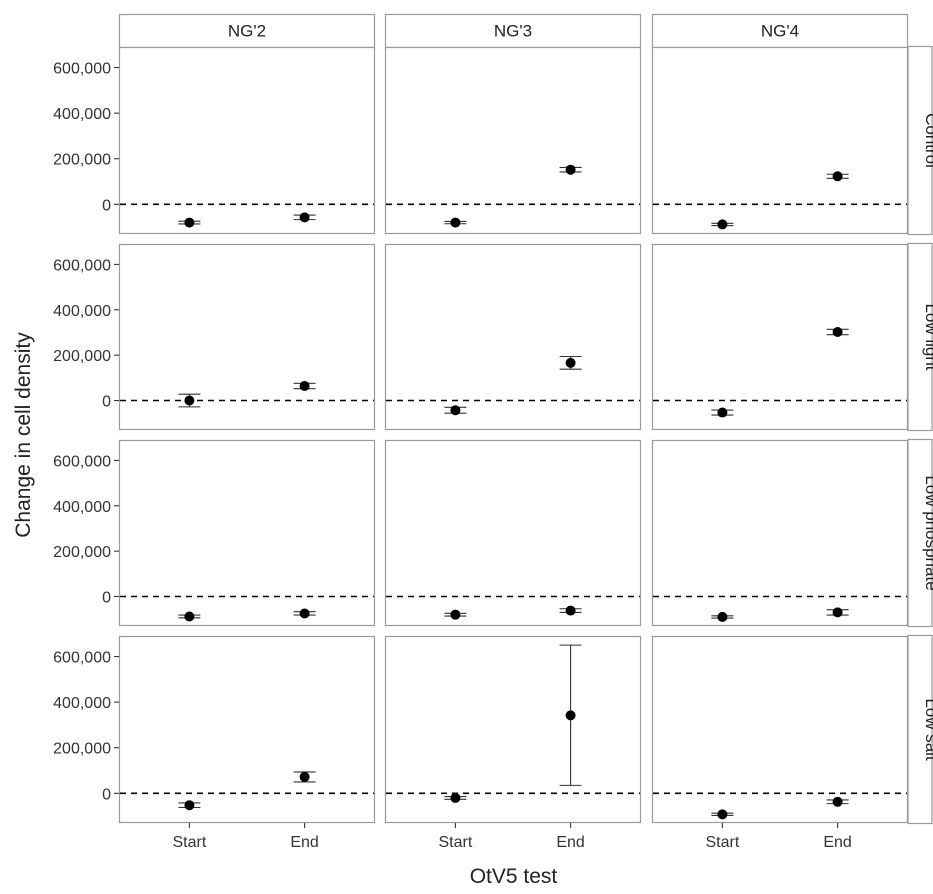 This screenshot has width=933, height=894. I want to click on row-strip-label: Low salt, so click(927, 729).